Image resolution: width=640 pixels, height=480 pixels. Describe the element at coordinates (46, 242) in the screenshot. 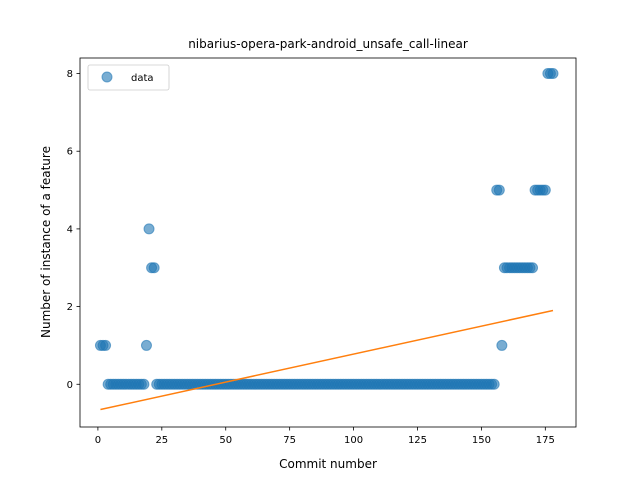

I see `y-axis-label: Number of instance of a feature` at that location.